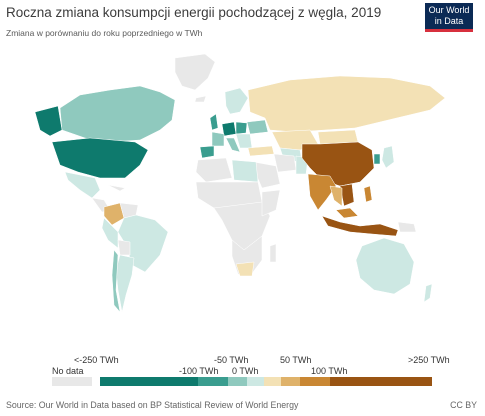 Image resolution: width=485 pixels, height=416 pixels. What do you see at coordinates (199, 371) in the screenshot?
I see `legend-label-minus100: -100 TWh` at bounding box center [199, 371].